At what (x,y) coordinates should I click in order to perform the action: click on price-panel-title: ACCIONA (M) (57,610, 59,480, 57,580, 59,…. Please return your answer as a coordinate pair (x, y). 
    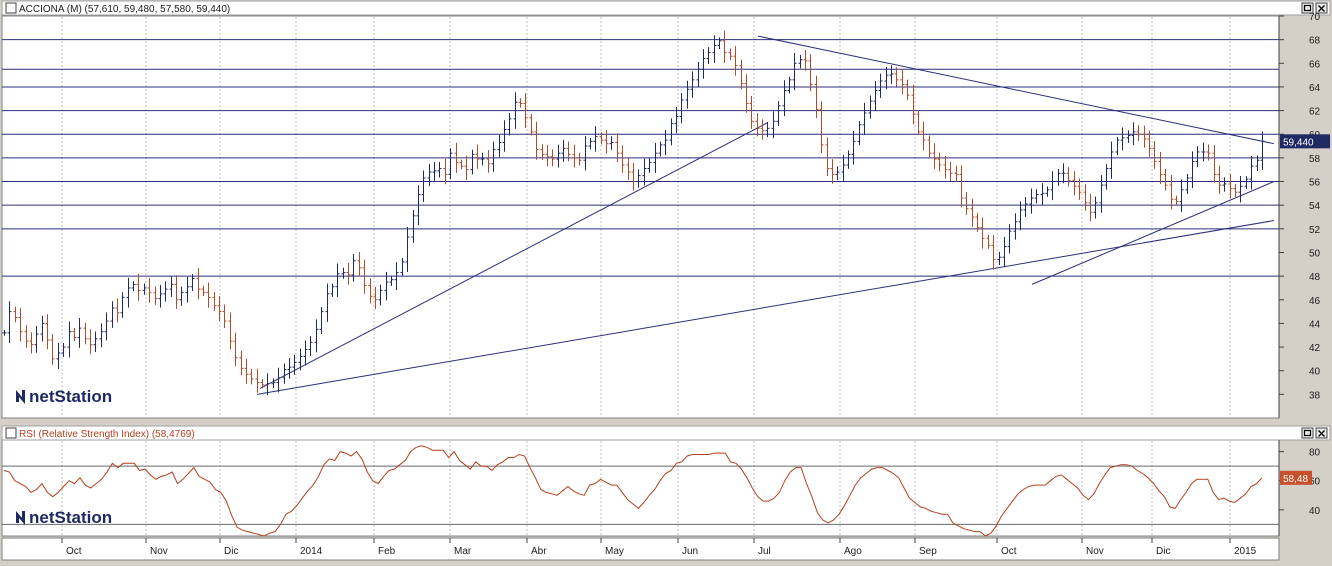
    Looking at the image, I should click on (124, 9).